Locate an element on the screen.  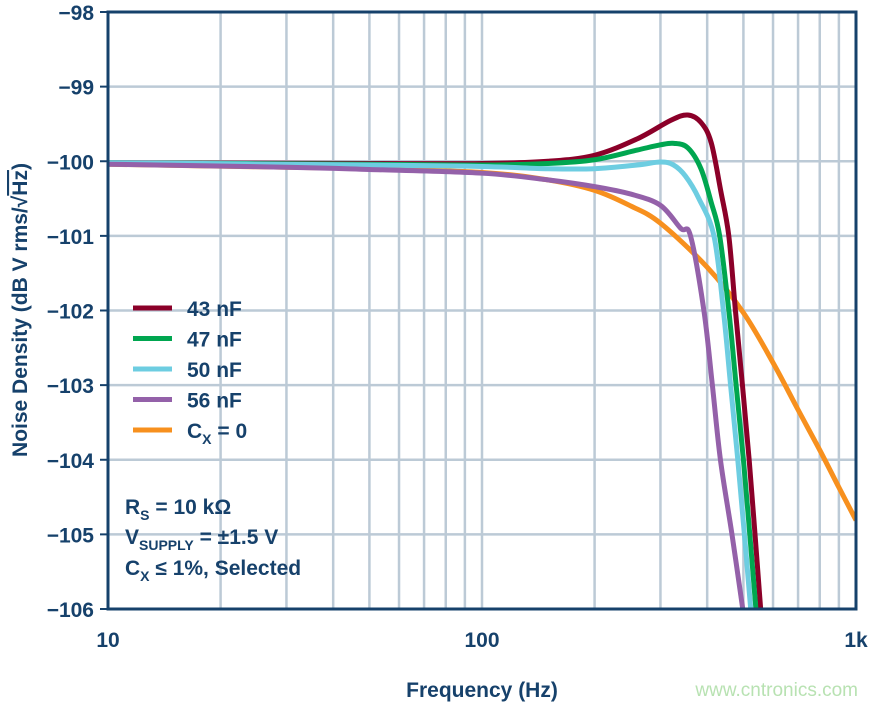
watermark: www.cntronics.com is located at coordinates (776, 690).